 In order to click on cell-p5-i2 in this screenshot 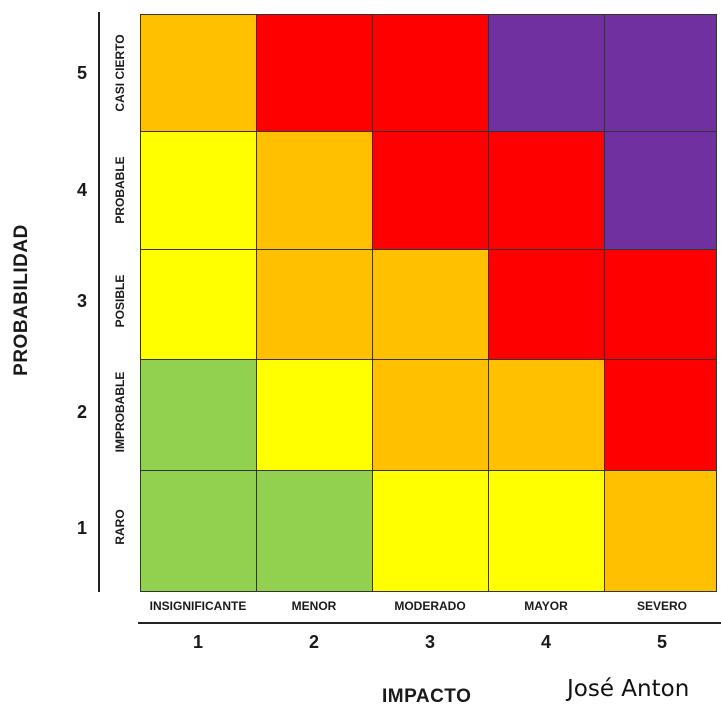, I will do `click(314, 73)`.